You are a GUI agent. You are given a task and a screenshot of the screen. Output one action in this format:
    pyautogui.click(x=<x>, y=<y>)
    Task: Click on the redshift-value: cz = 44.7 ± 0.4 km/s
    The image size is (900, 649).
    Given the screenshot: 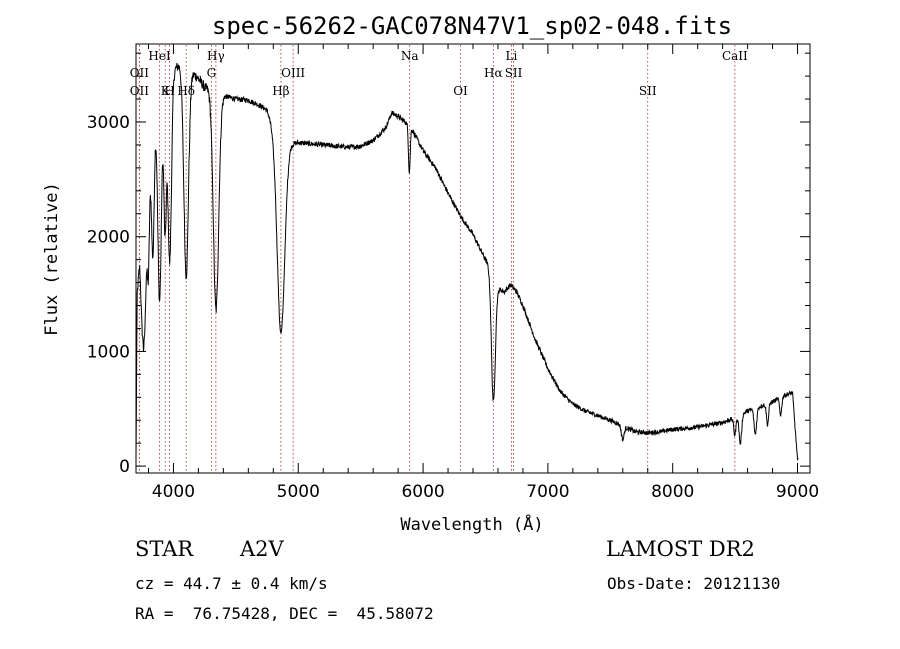 What is the action you would take?
    pyautogui.click(x=231, y=583)
    